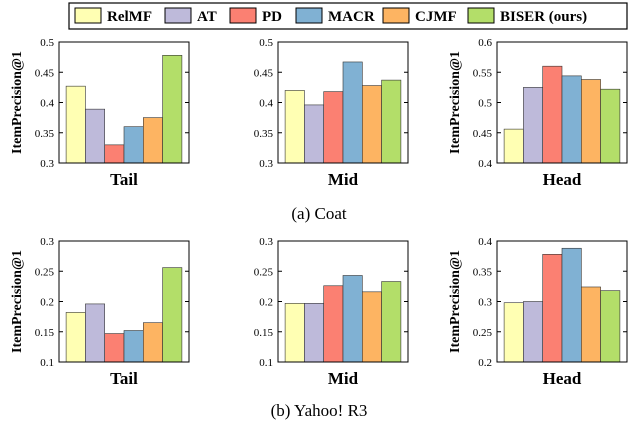  Describe the element at coordinates (319, 213) in the screenshot. I see `caption-coat: (a) Coat` at that location.